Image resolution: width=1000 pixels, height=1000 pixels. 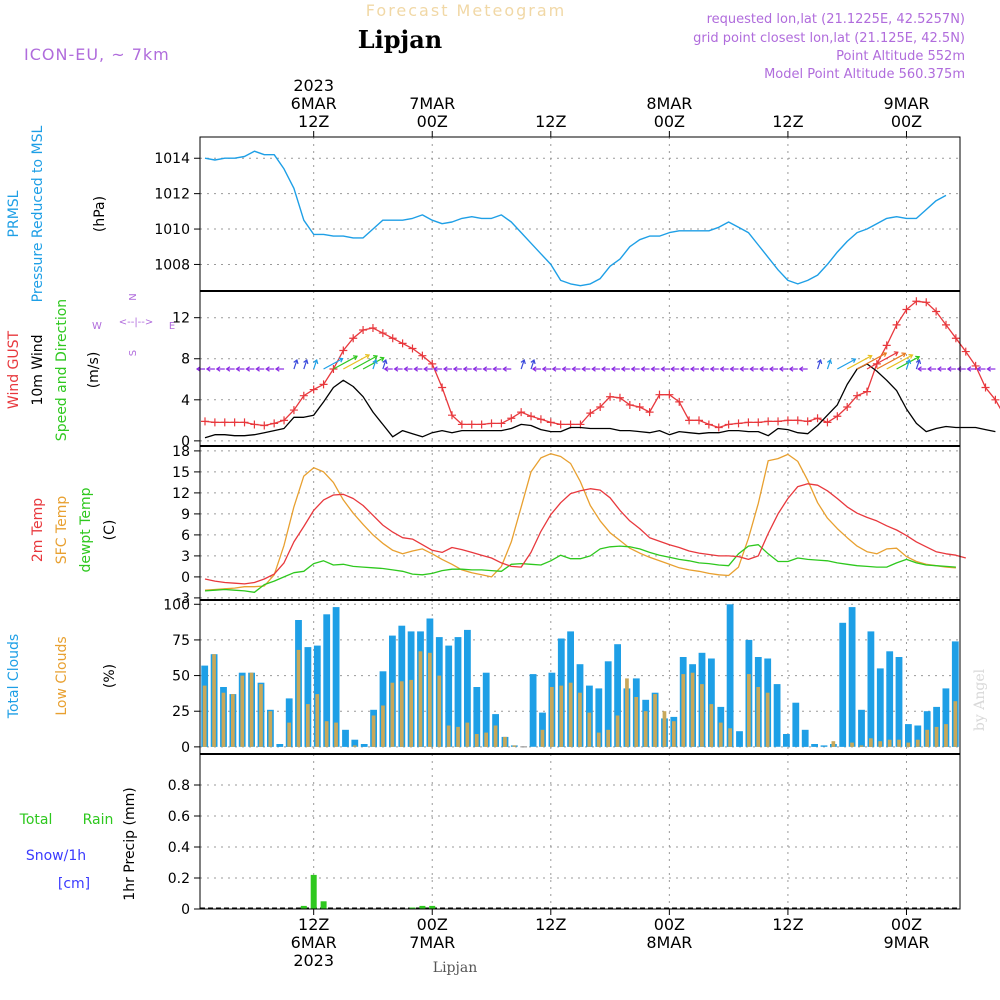 I want to click on y-tick-label: 0.4, so click(x=179, y=848).